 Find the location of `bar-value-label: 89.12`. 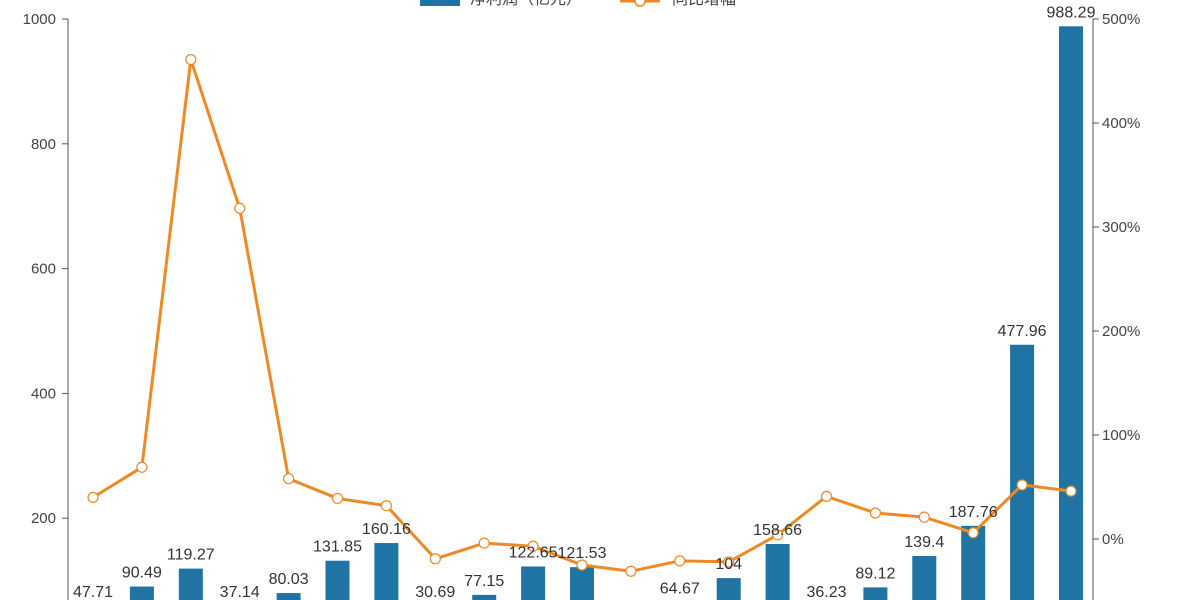

bar-value-label: 89.12 is located at coordinates (875, 573).